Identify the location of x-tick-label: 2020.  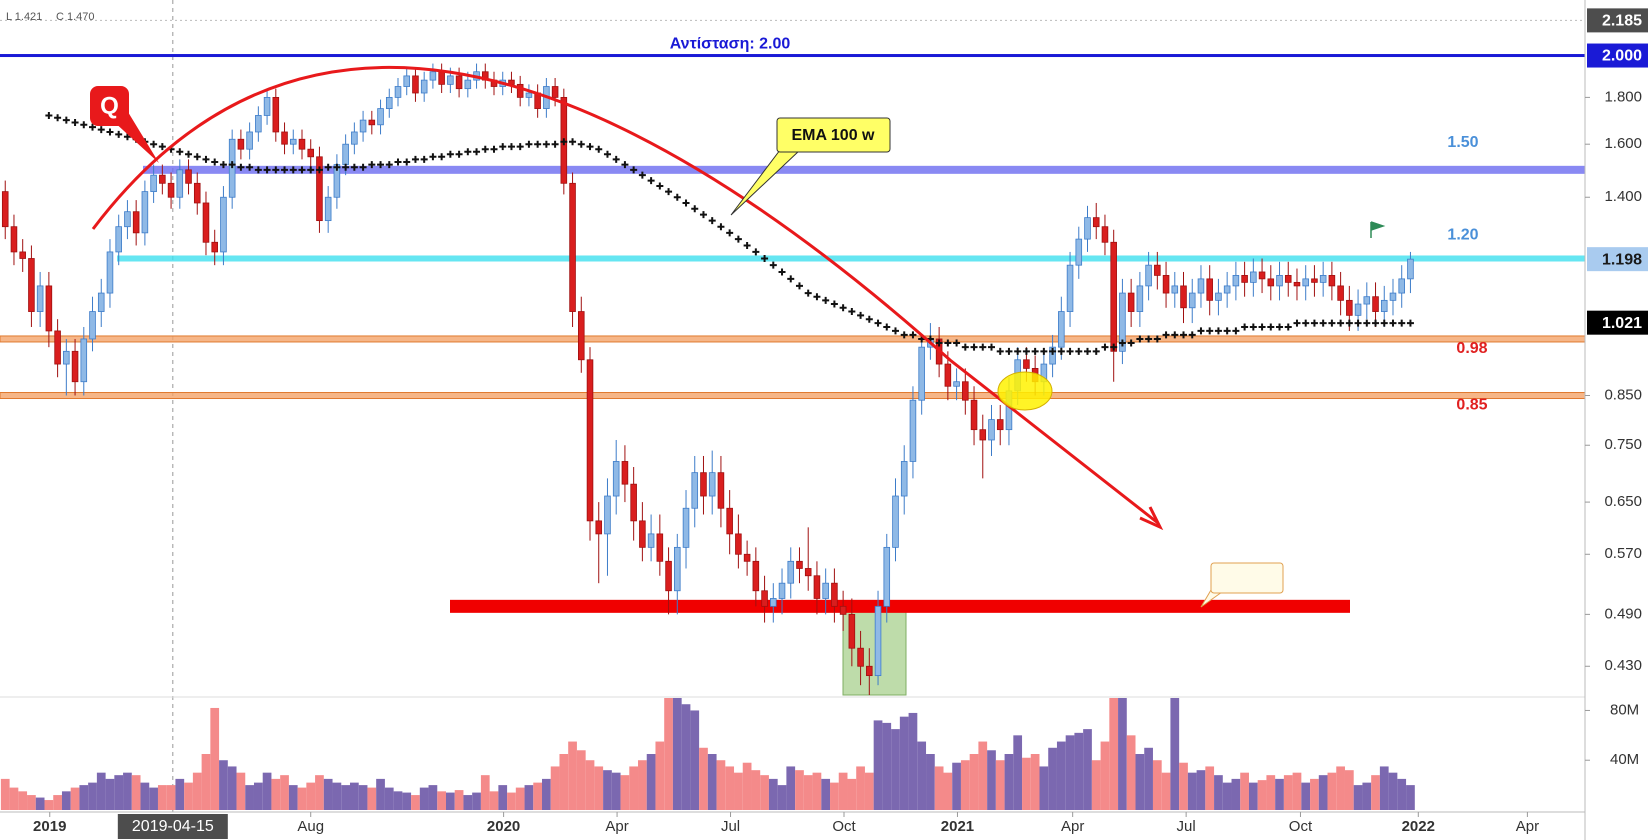
(503, 826).